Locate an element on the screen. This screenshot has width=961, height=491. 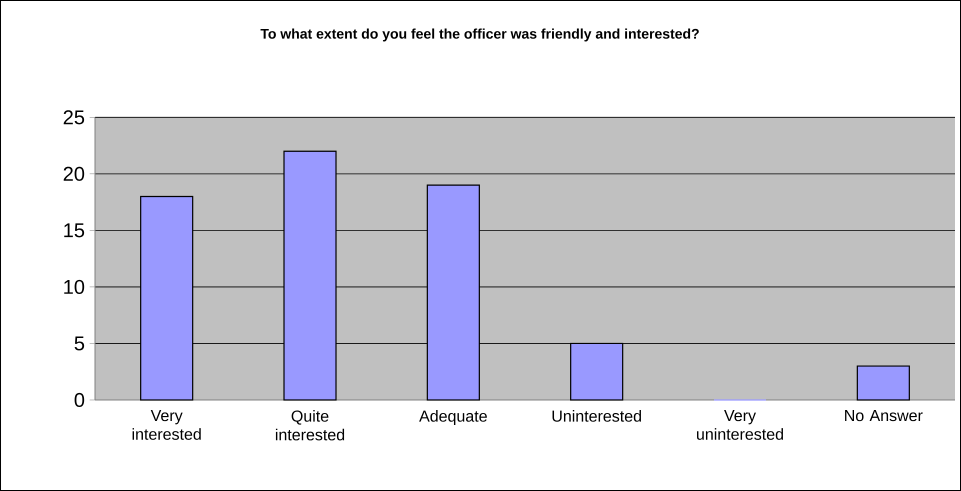
y-tick-label: 0 is located at coordinates (79, 400).